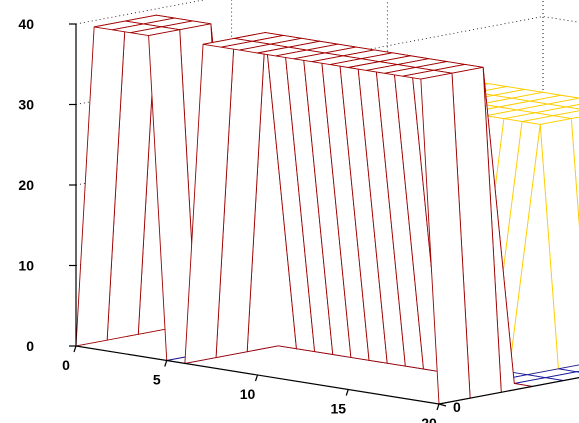 Image resolution: width=579 pixels, height=423 pixels. What do you see at coordinates (26, 266) in the screenshot?
I see `z-tick-label: 10` at bounding box center [26, 266].